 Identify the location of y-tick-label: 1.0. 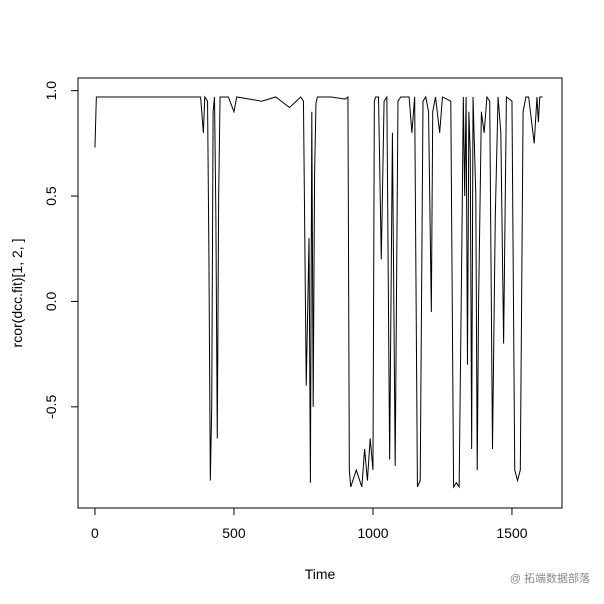
(51, 91).